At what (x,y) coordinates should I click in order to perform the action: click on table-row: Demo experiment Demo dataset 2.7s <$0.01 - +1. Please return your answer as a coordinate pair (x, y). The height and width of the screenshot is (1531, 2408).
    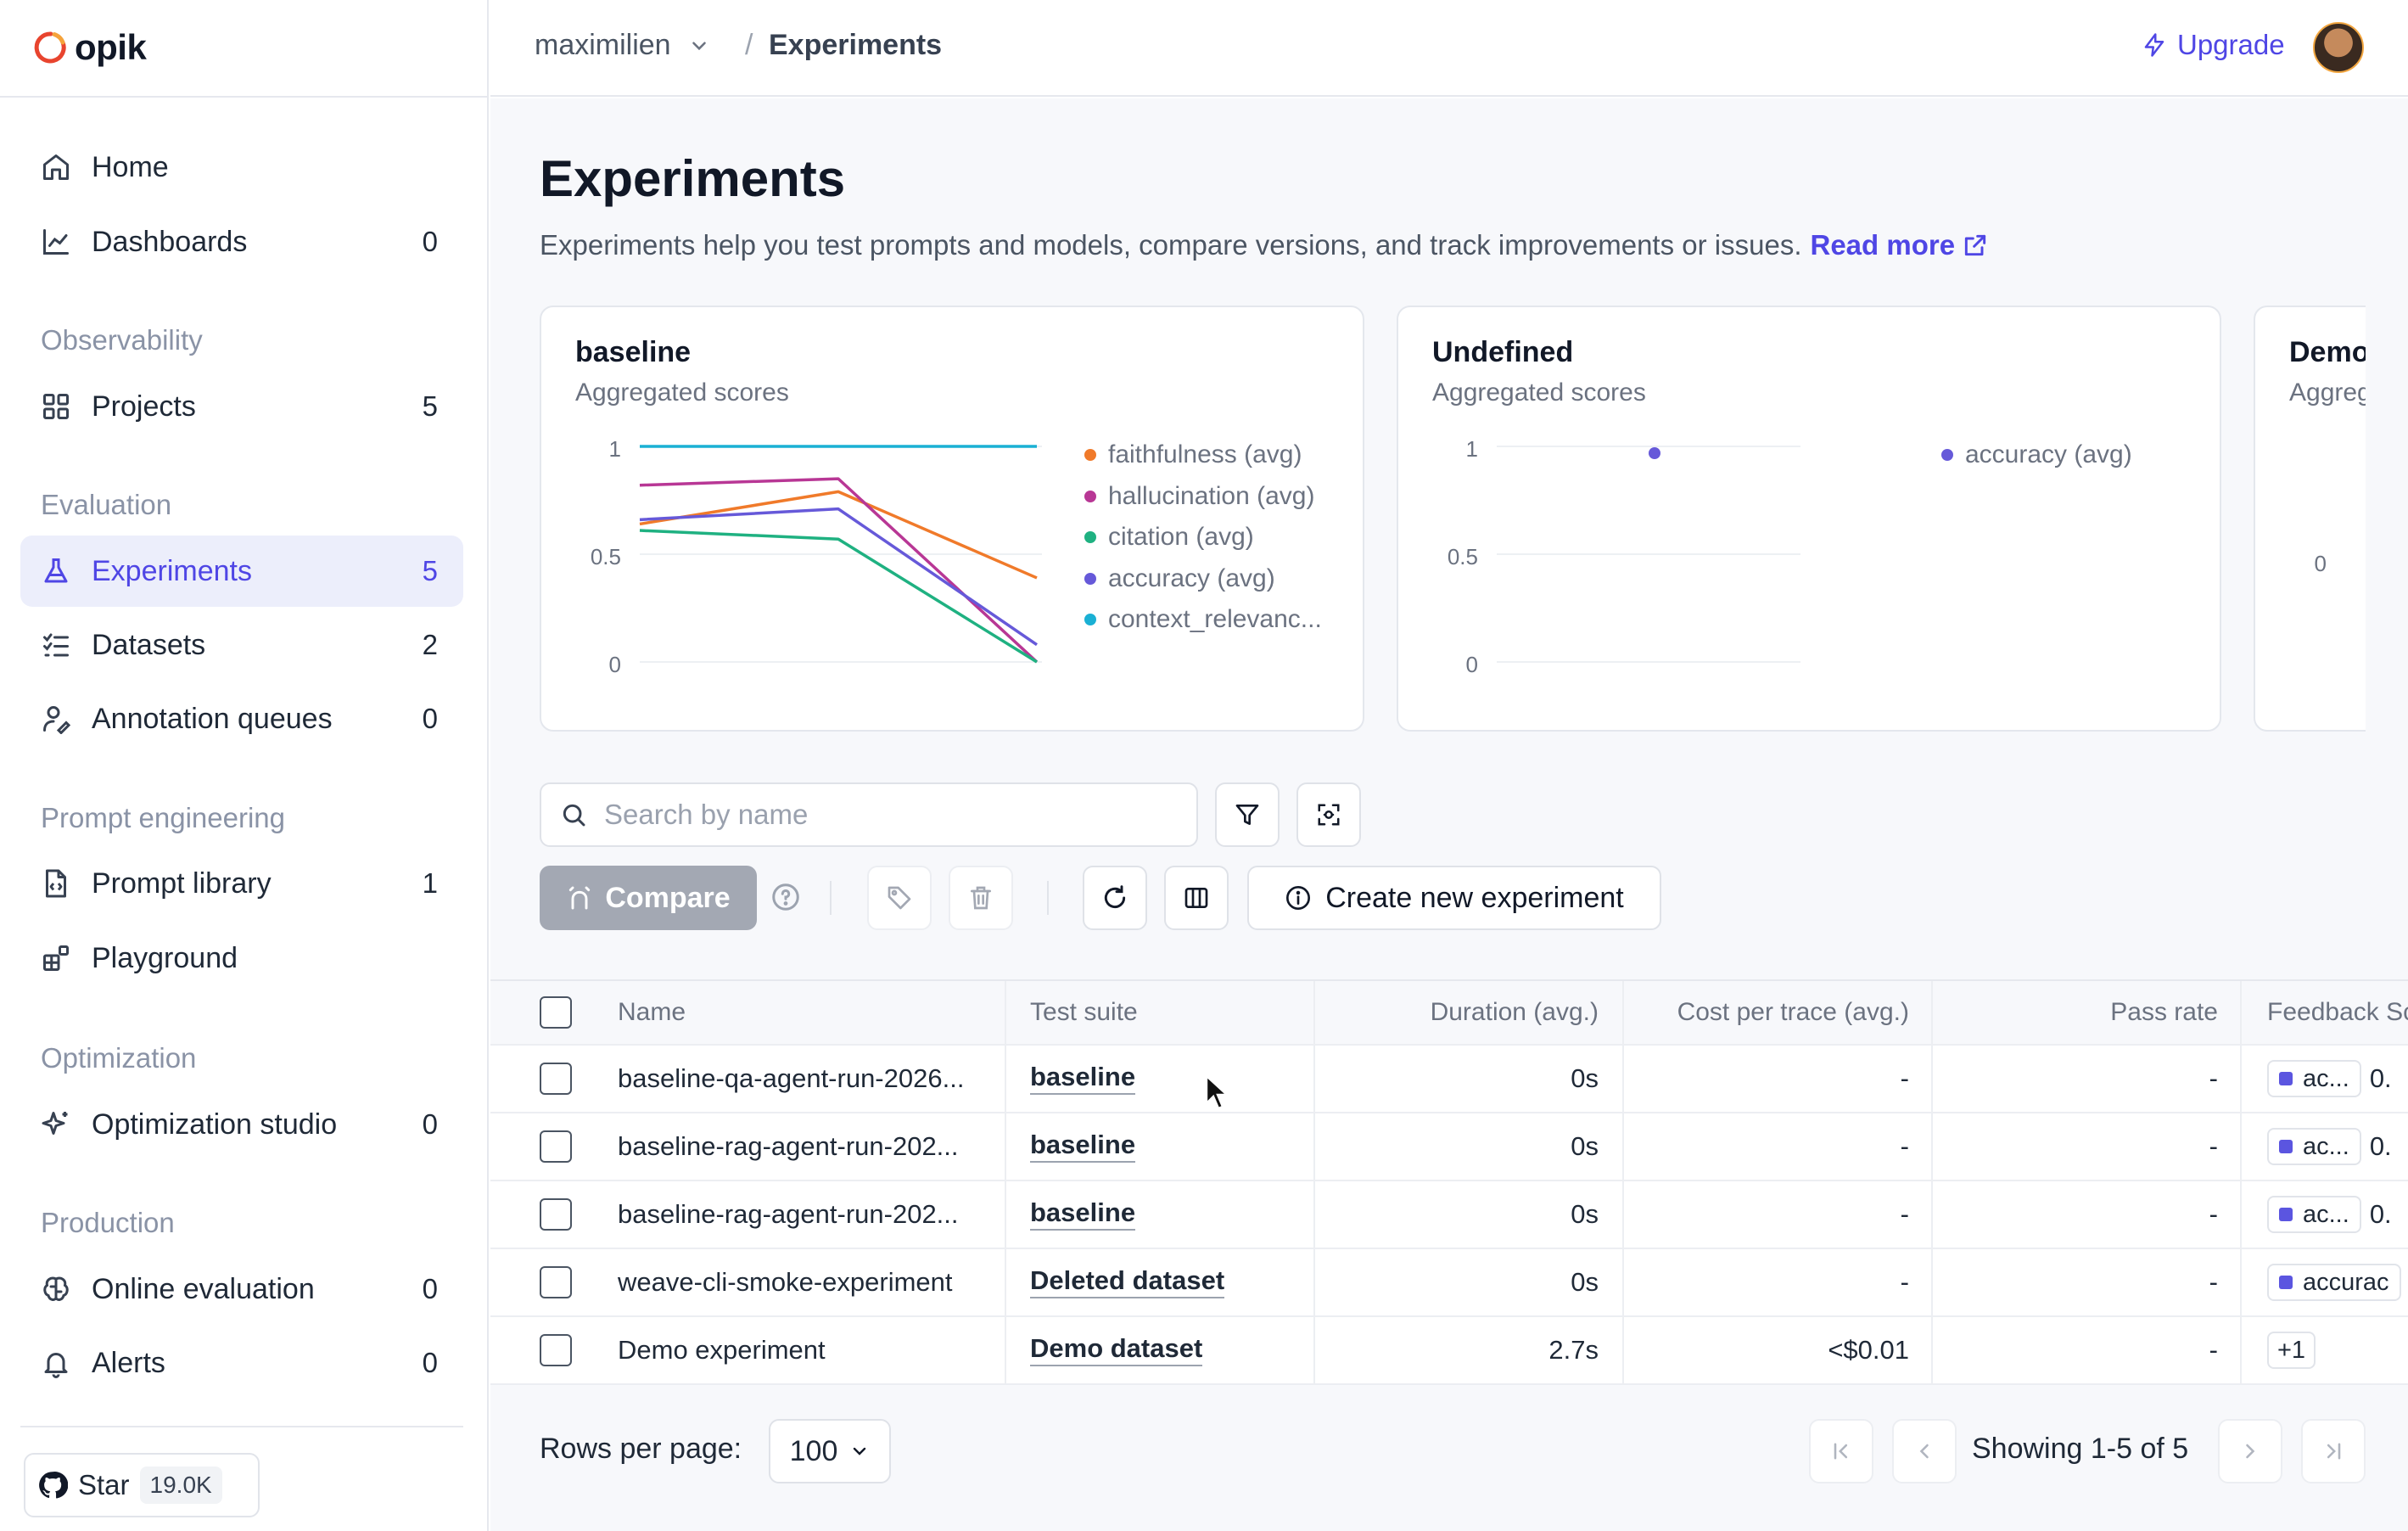
    Looking at the image, I should click on (1449, 1351).